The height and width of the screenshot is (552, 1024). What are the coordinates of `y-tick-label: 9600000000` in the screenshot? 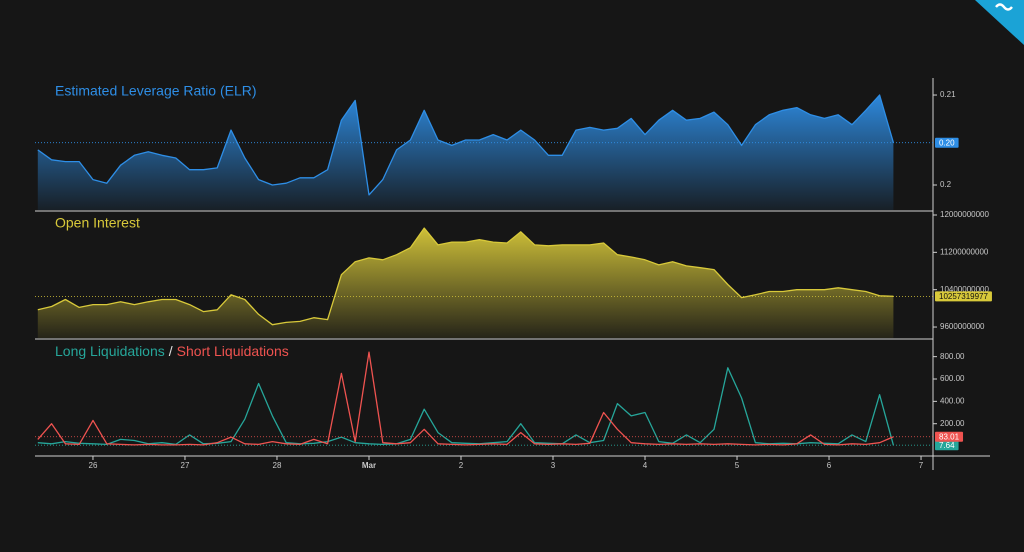 It's located at (962, 326).